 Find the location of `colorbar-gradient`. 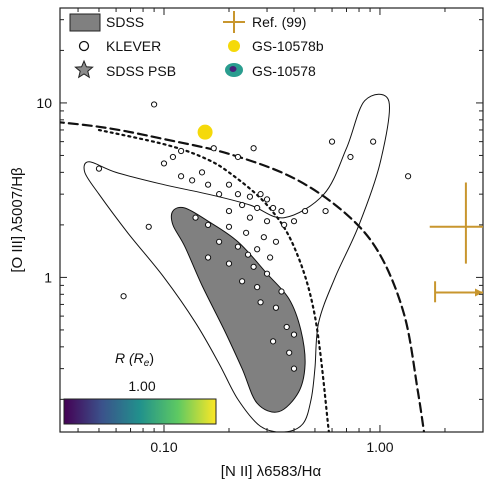

colorbar-gradient is located at coordinates (140, 411).